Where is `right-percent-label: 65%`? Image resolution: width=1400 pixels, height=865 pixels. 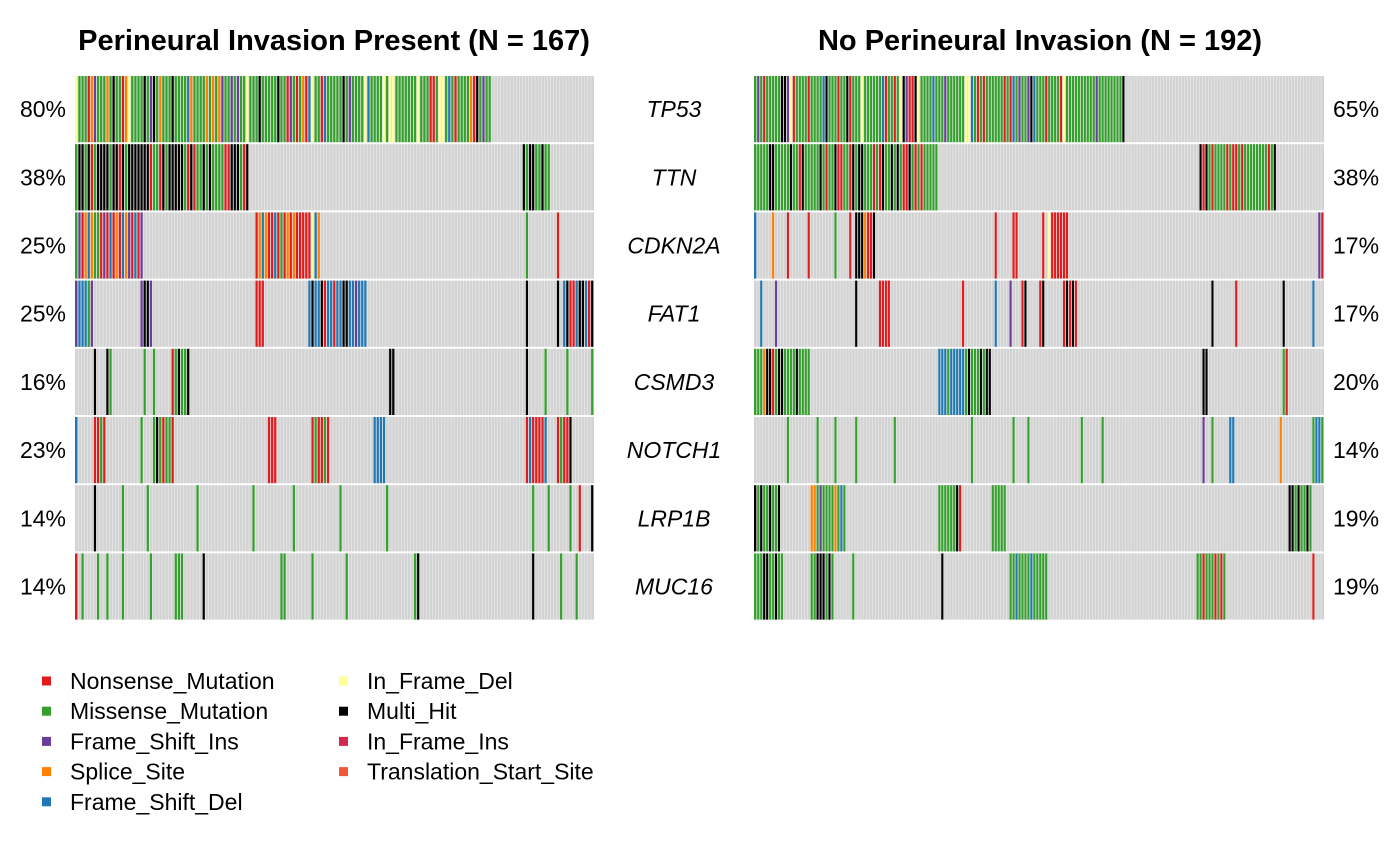
right-percent-label: 65% is located at coordinates (1356, 109).